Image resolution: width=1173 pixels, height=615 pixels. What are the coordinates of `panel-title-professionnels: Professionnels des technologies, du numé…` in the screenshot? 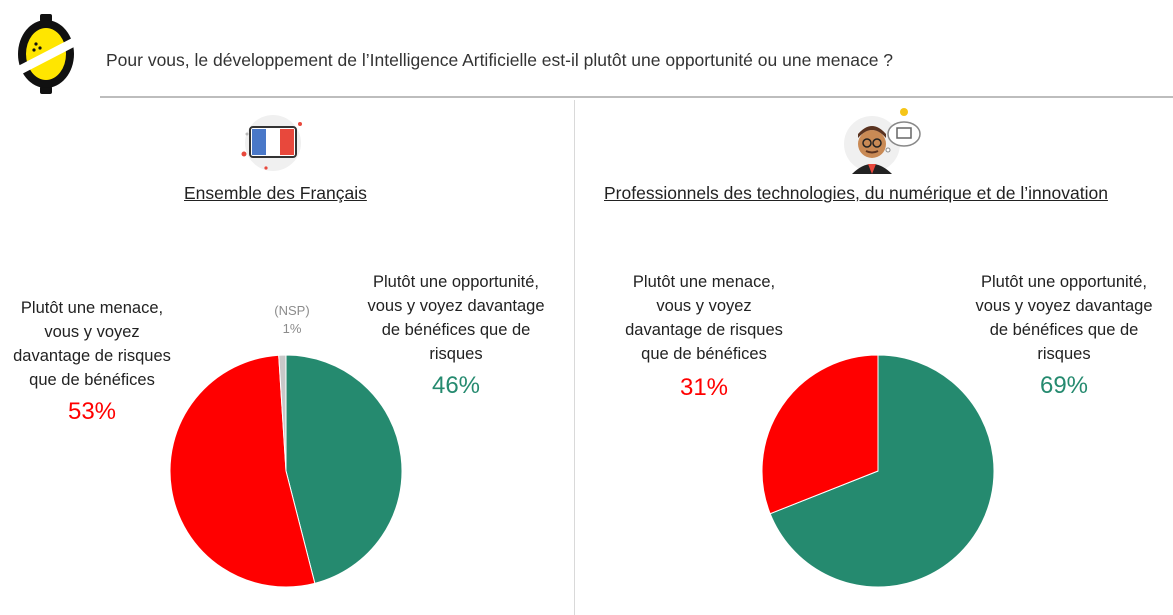 It's located at (856, 193).